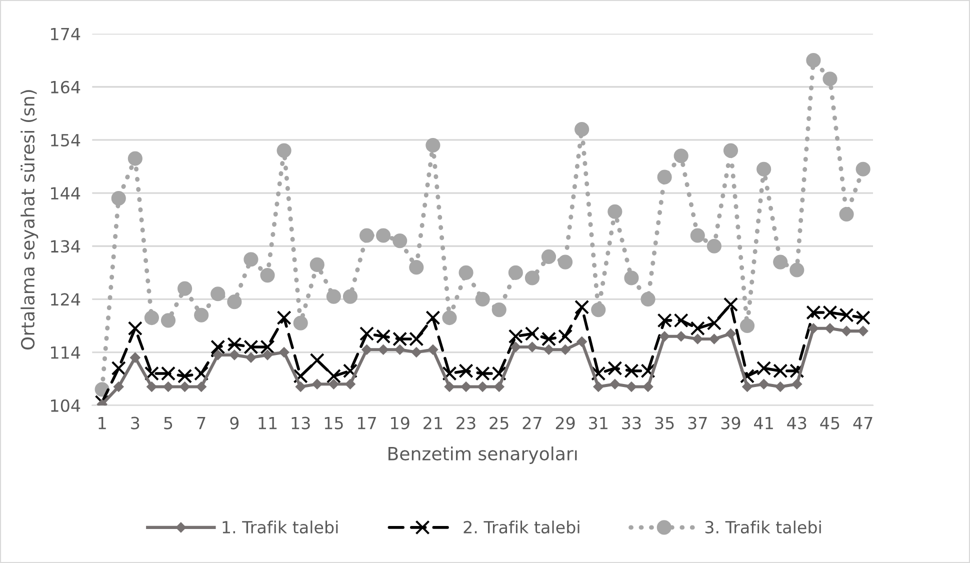 Image resolution: width=970 pixels, height=563 pixels. I want to click on x-tick-label: 37, so click(697, 423).